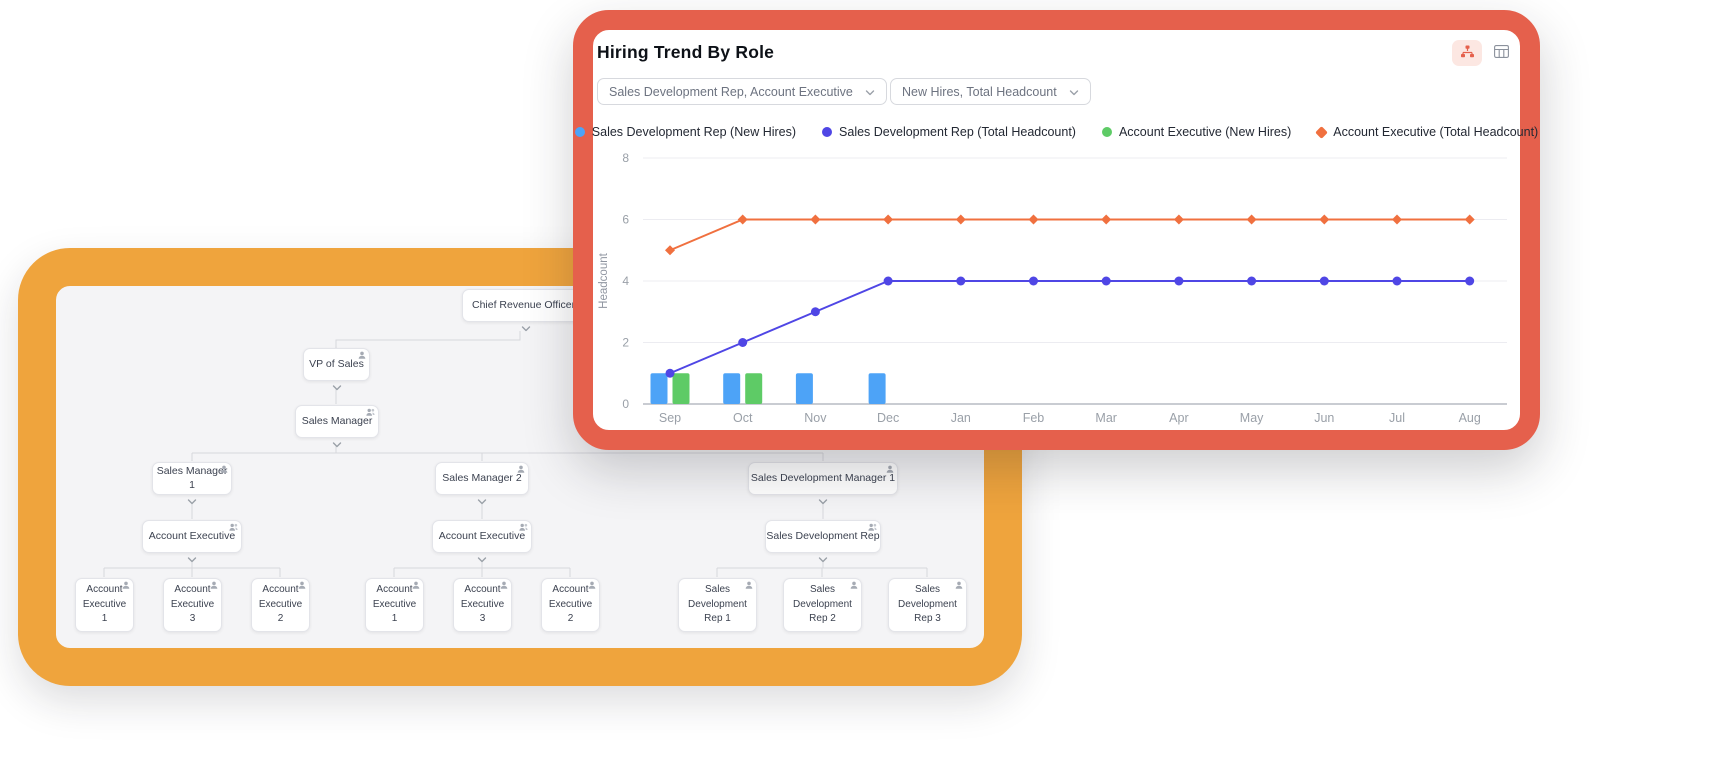  I want to click on svg-text: Dec, so click(888, 418).